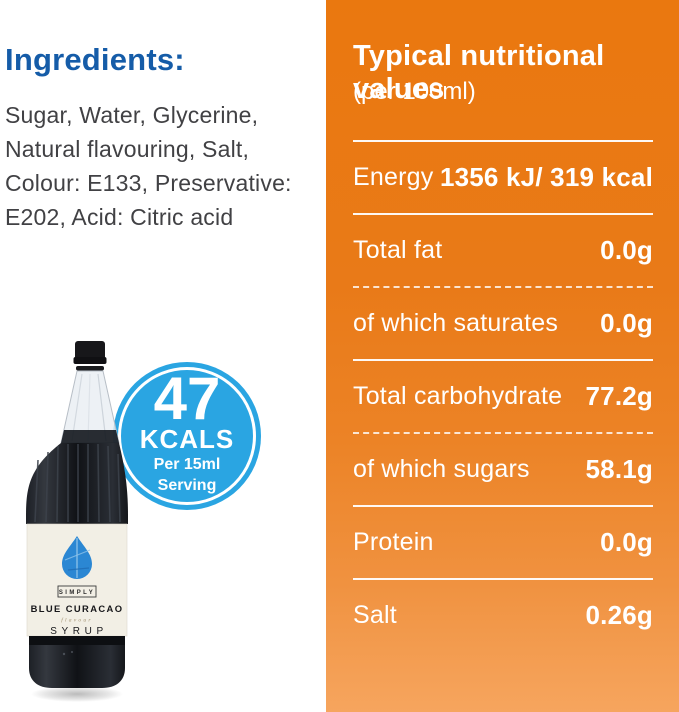 This screenshot has width=679, height=712. Describe the element at coordinates (458, 396) in the screenshot. I see `row-label: Total carbohydrate` at that location.